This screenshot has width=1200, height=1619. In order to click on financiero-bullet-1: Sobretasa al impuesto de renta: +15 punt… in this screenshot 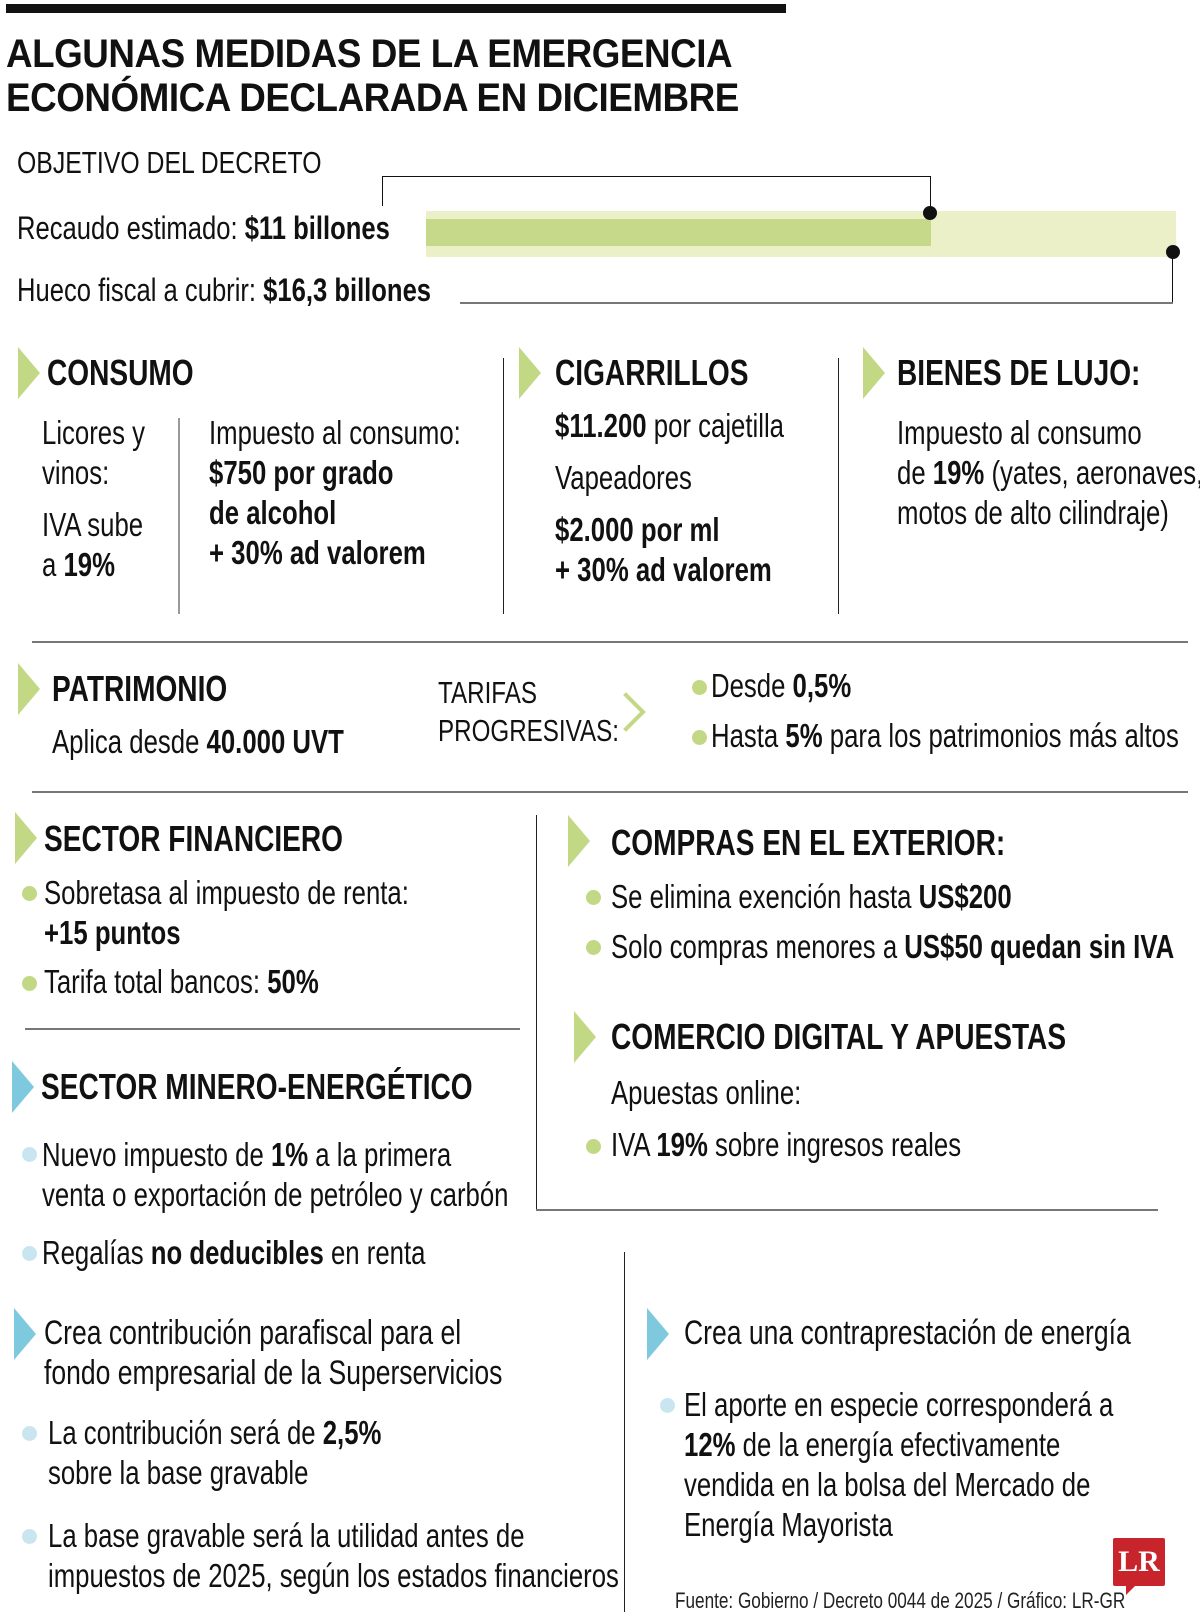, I will do `click(226, 913)`.